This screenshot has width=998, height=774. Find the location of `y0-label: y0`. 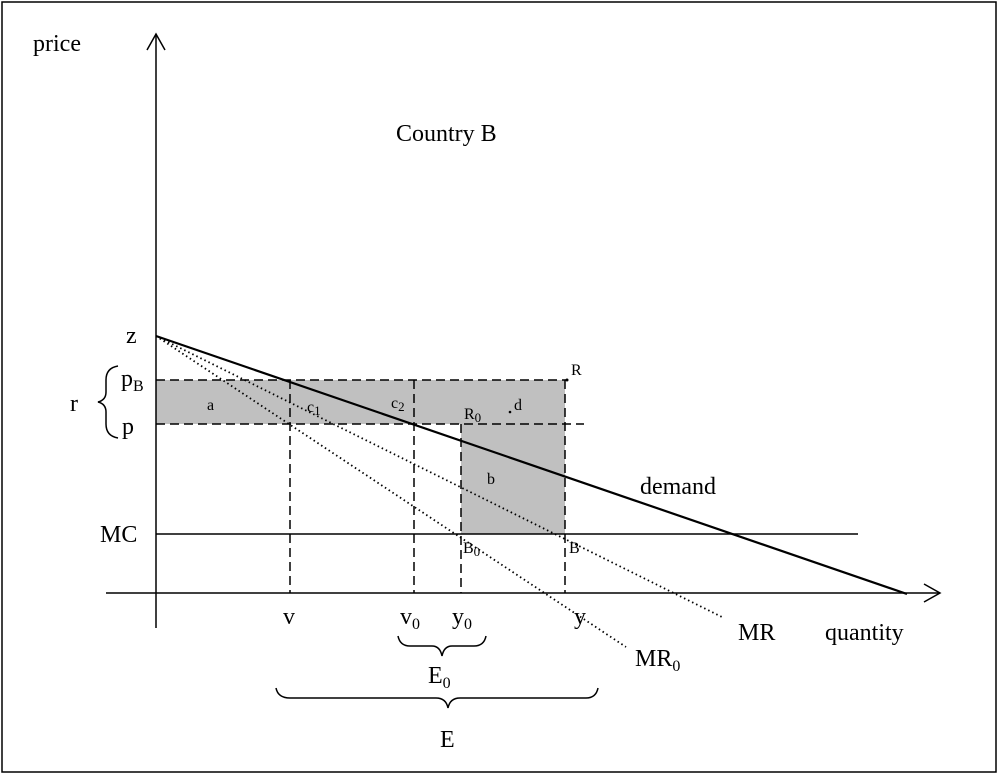

y0-label: y0 is located at coordinates (462, 618).